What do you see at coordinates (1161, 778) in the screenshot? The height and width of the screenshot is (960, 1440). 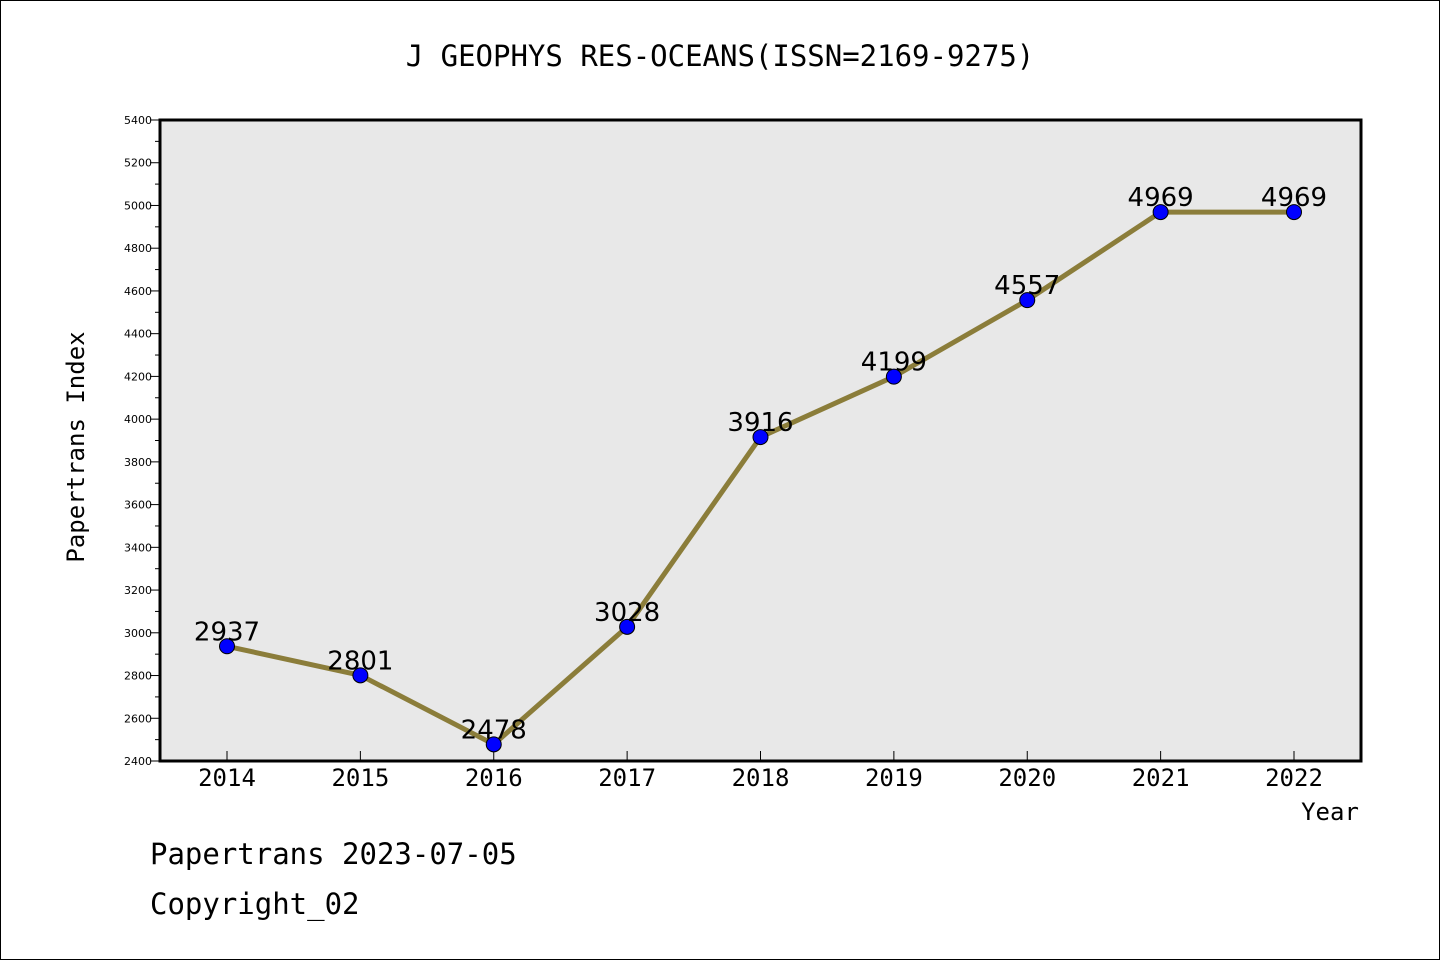 I see `x-tick-label: 2021` at bounding box center [1161, 778].